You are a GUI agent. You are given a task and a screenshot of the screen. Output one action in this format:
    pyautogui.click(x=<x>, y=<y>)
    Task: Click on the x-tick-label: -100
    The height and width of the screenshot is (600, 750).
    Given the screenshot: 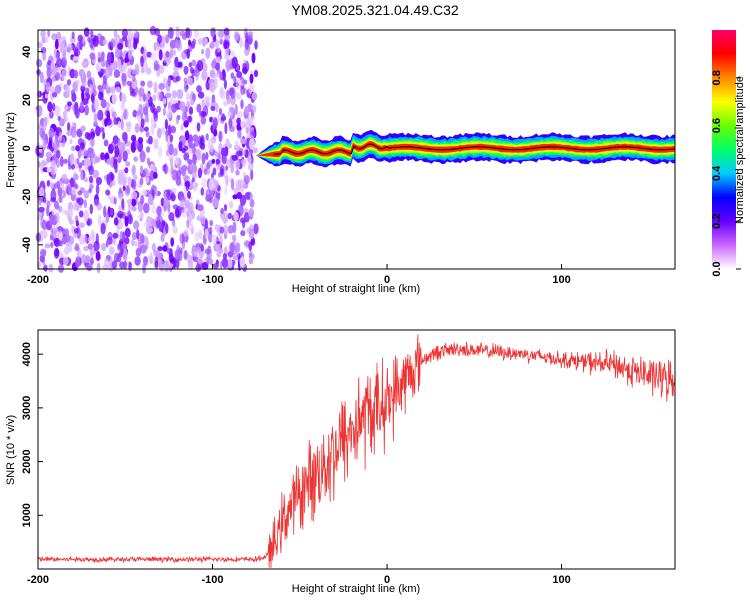 What is the action you would take?
    pyautogui.click(x=213, y=280)
    